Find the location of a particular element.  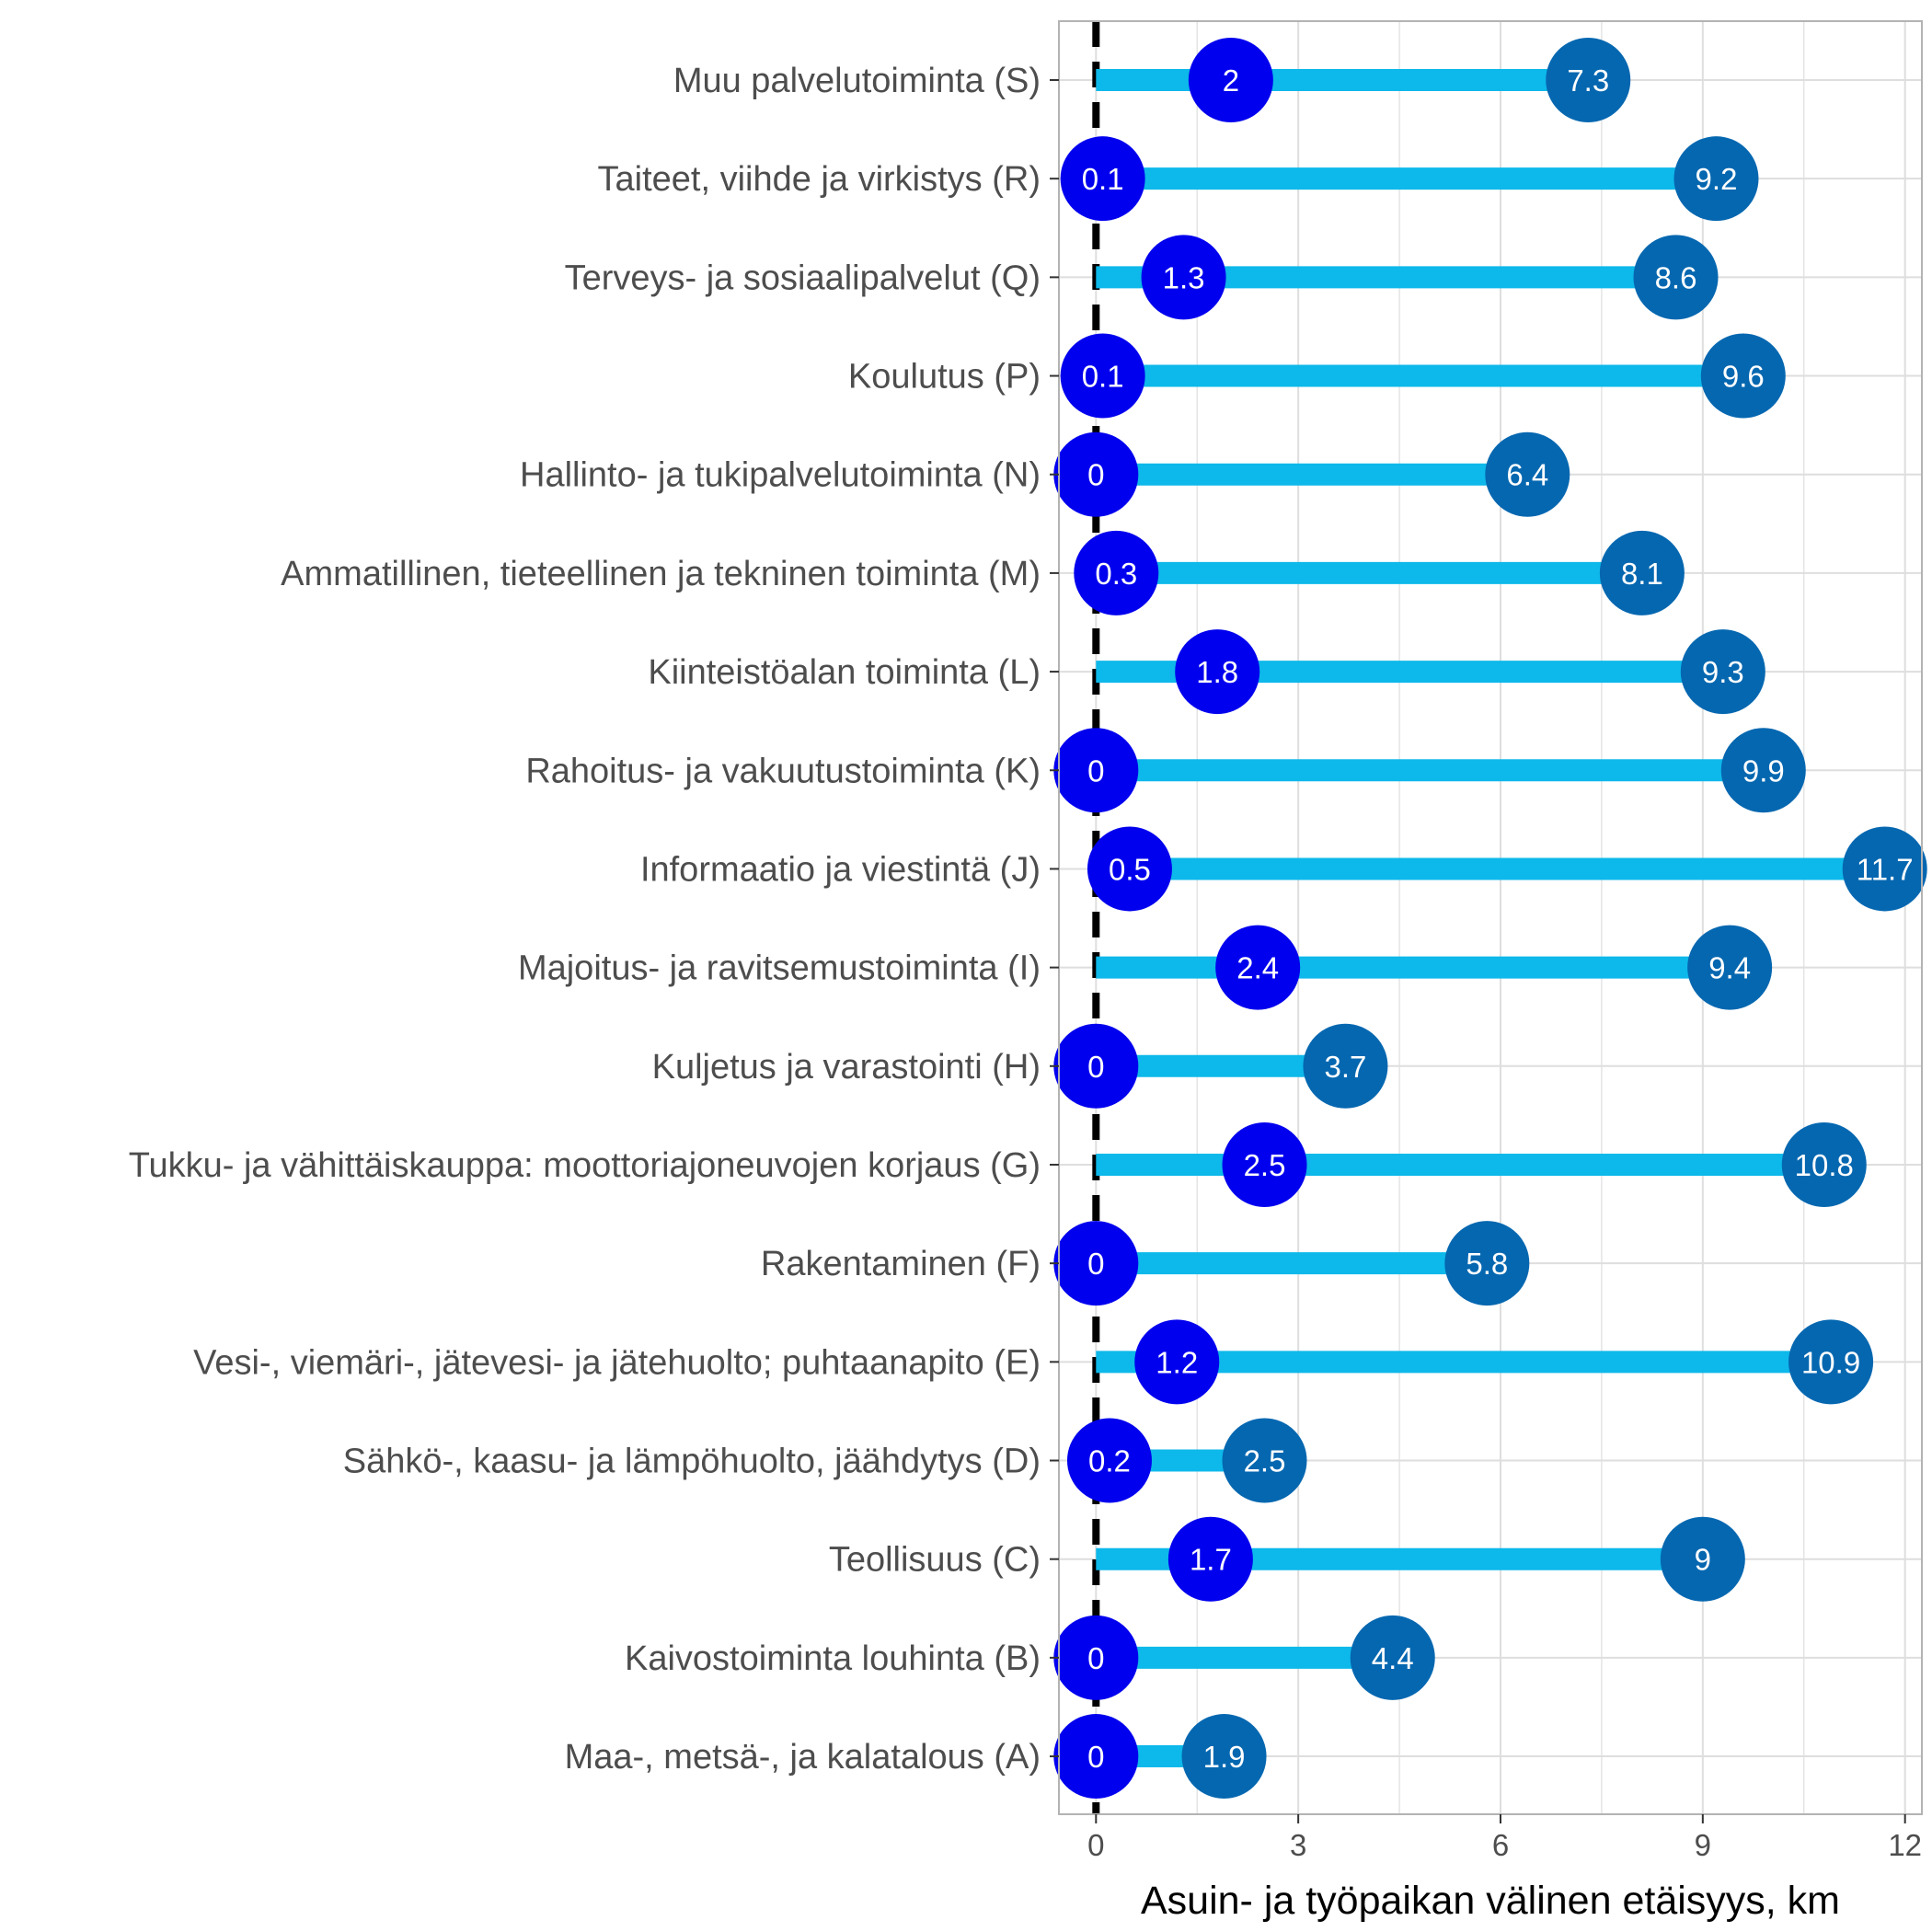

high-value-label: 10.9 is located at coordinates (1830, 1362).